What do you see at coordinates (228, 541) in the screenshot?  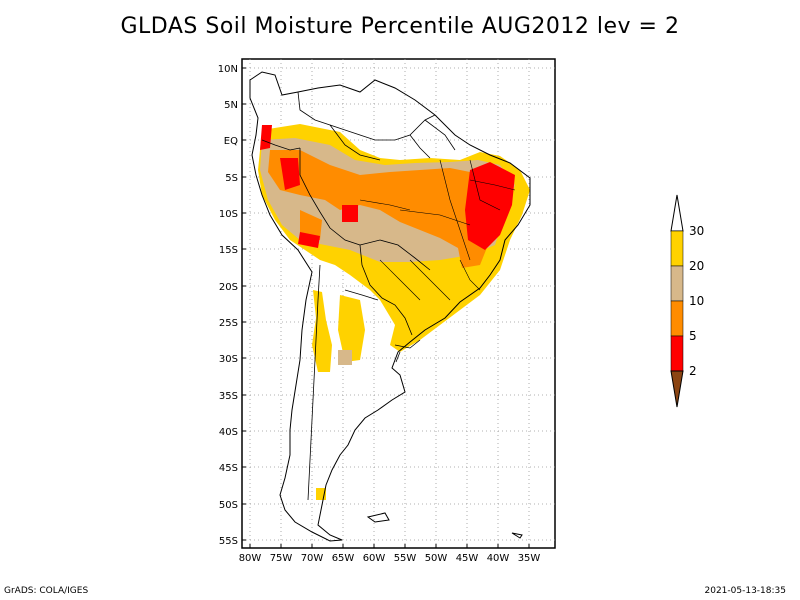 I see `lat-label: 55S` at bounding box center [228, 541].